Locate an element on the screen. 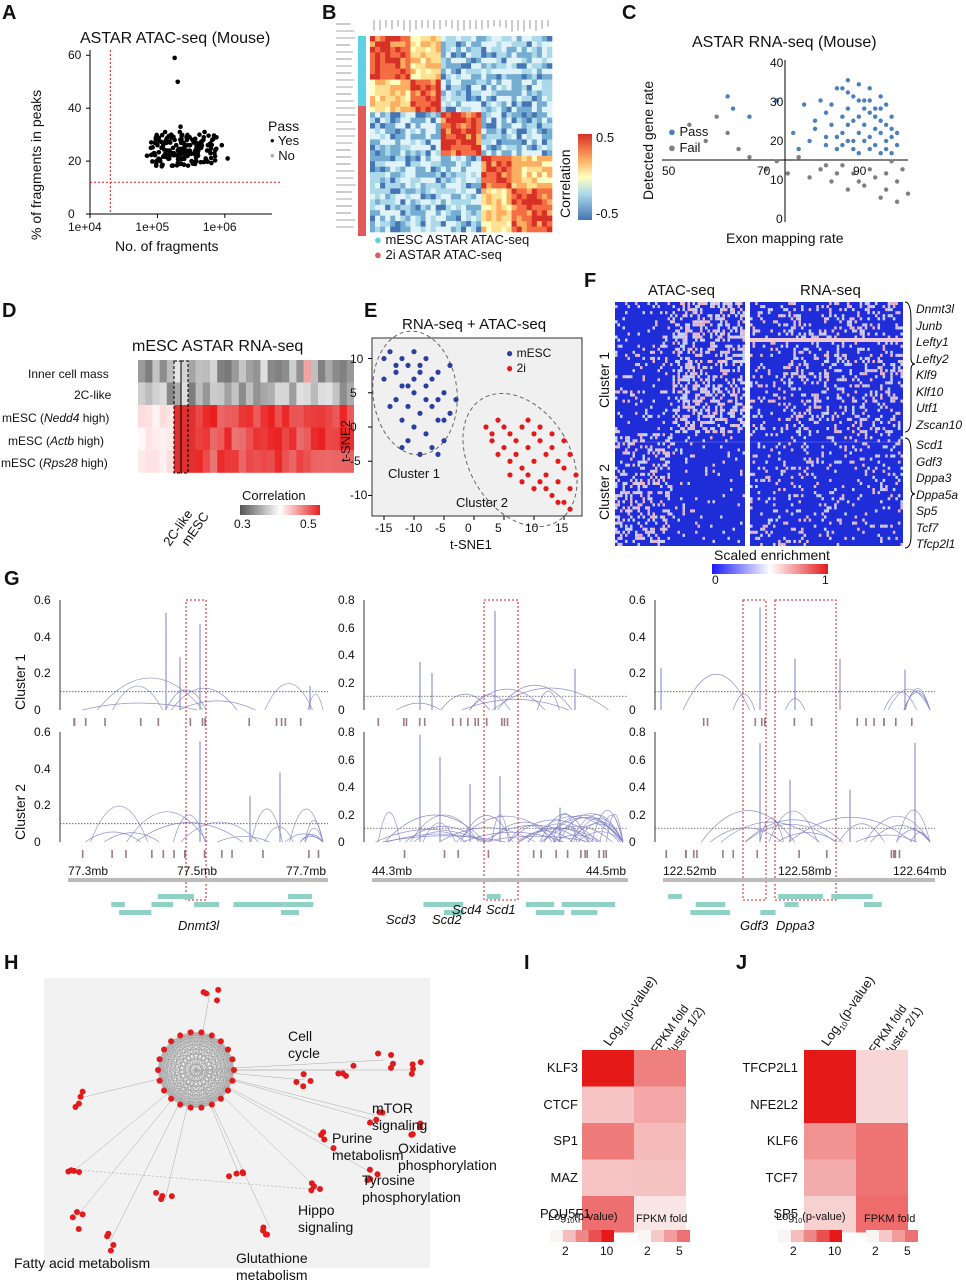  panel-i-legend-a-min: 2 is located at coordinates (565, 1251).